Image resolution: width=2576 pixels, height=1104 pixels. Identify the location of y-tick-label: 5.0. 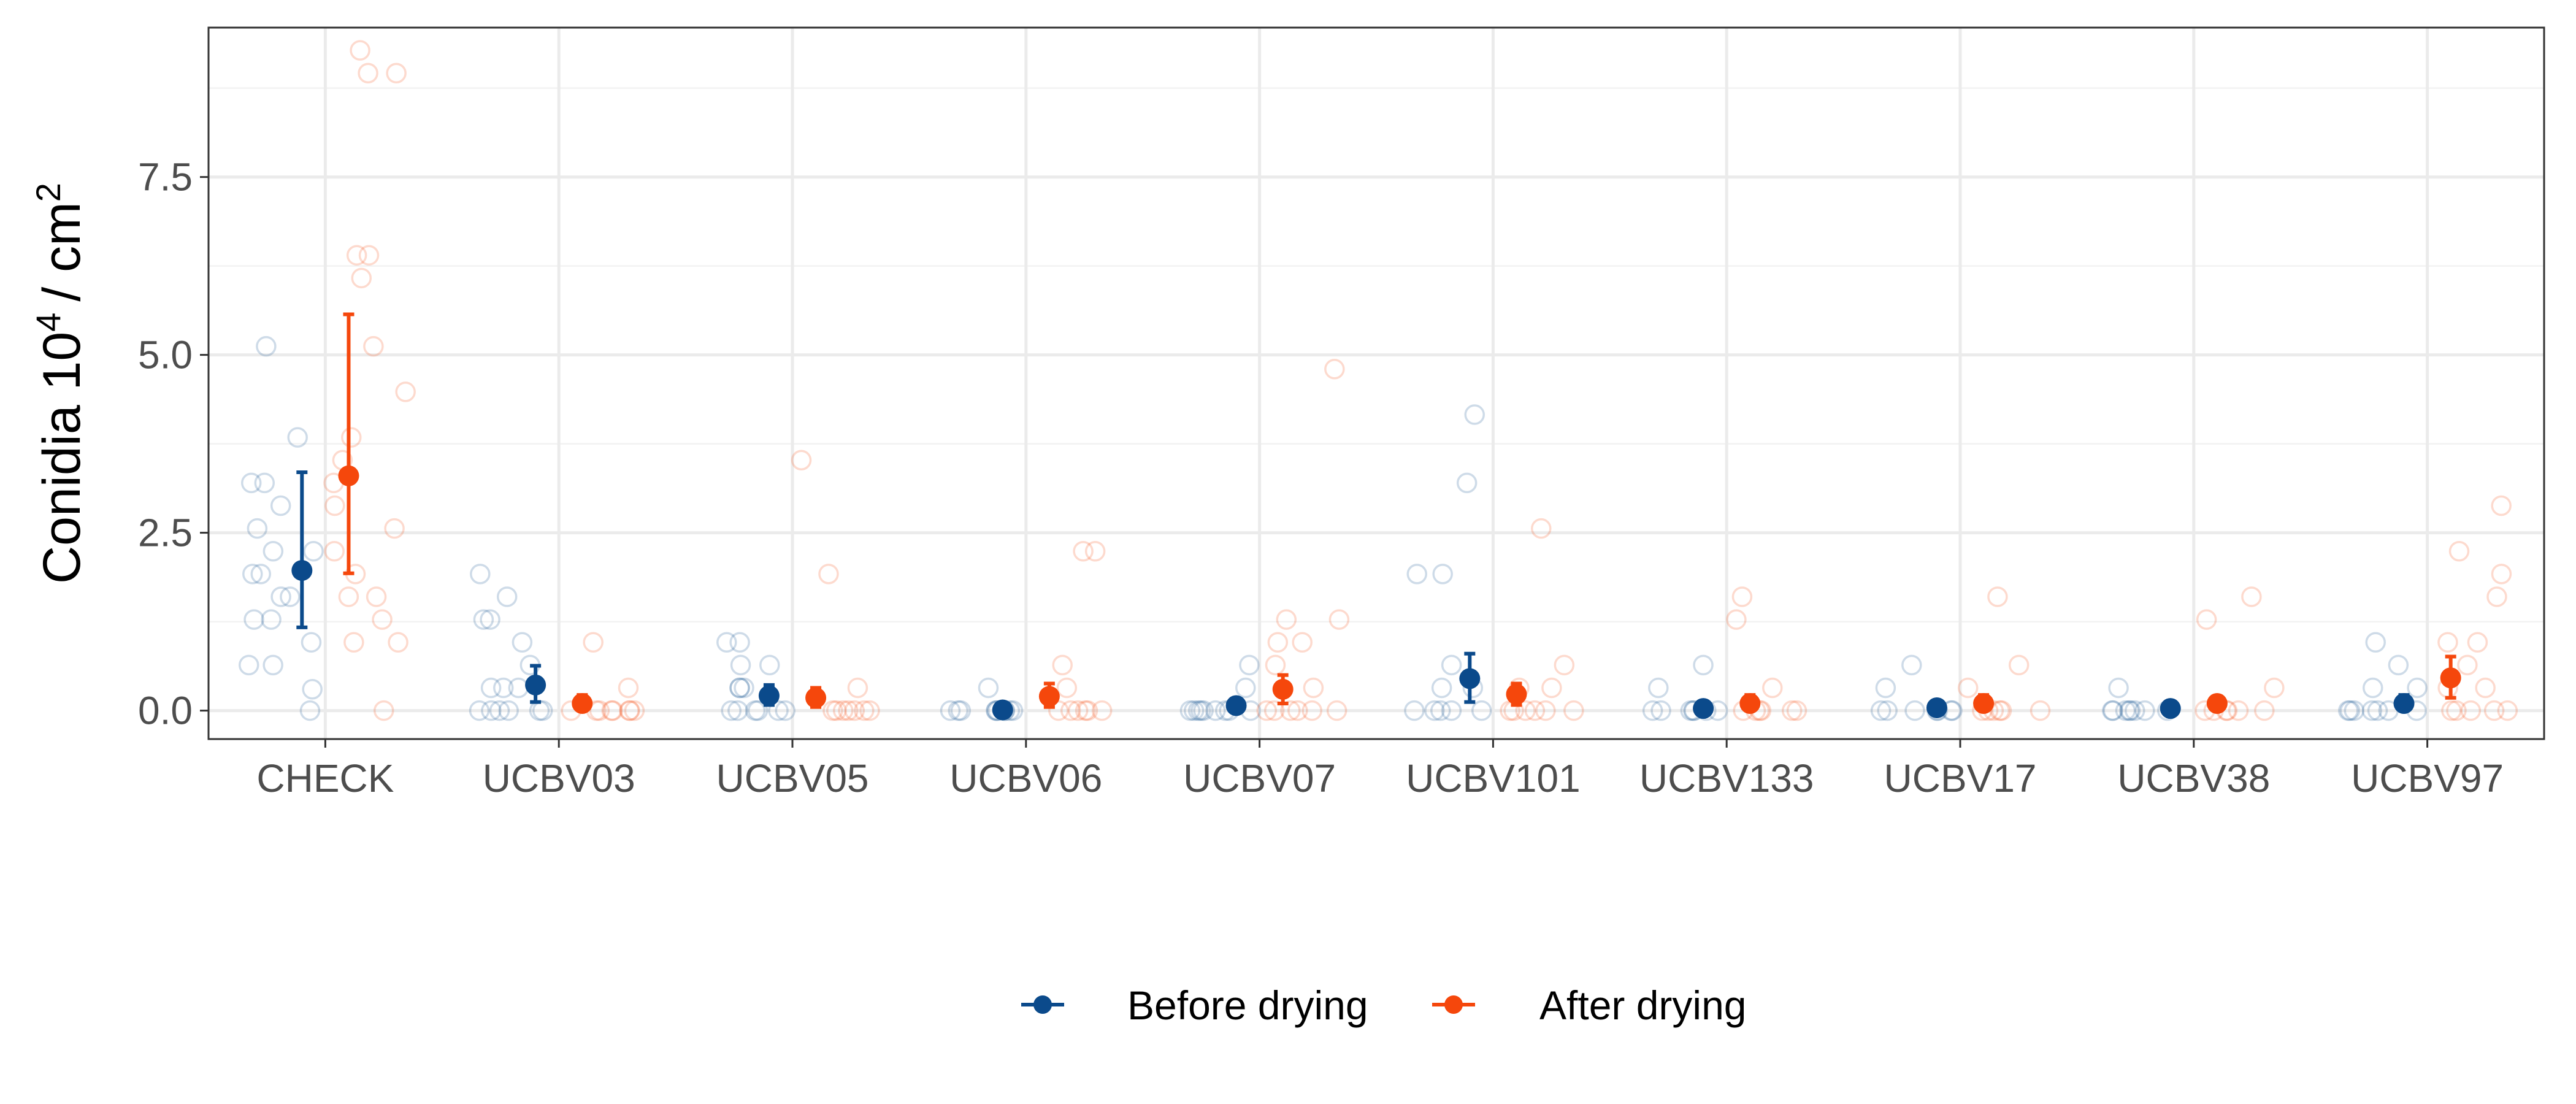
(165, 355).